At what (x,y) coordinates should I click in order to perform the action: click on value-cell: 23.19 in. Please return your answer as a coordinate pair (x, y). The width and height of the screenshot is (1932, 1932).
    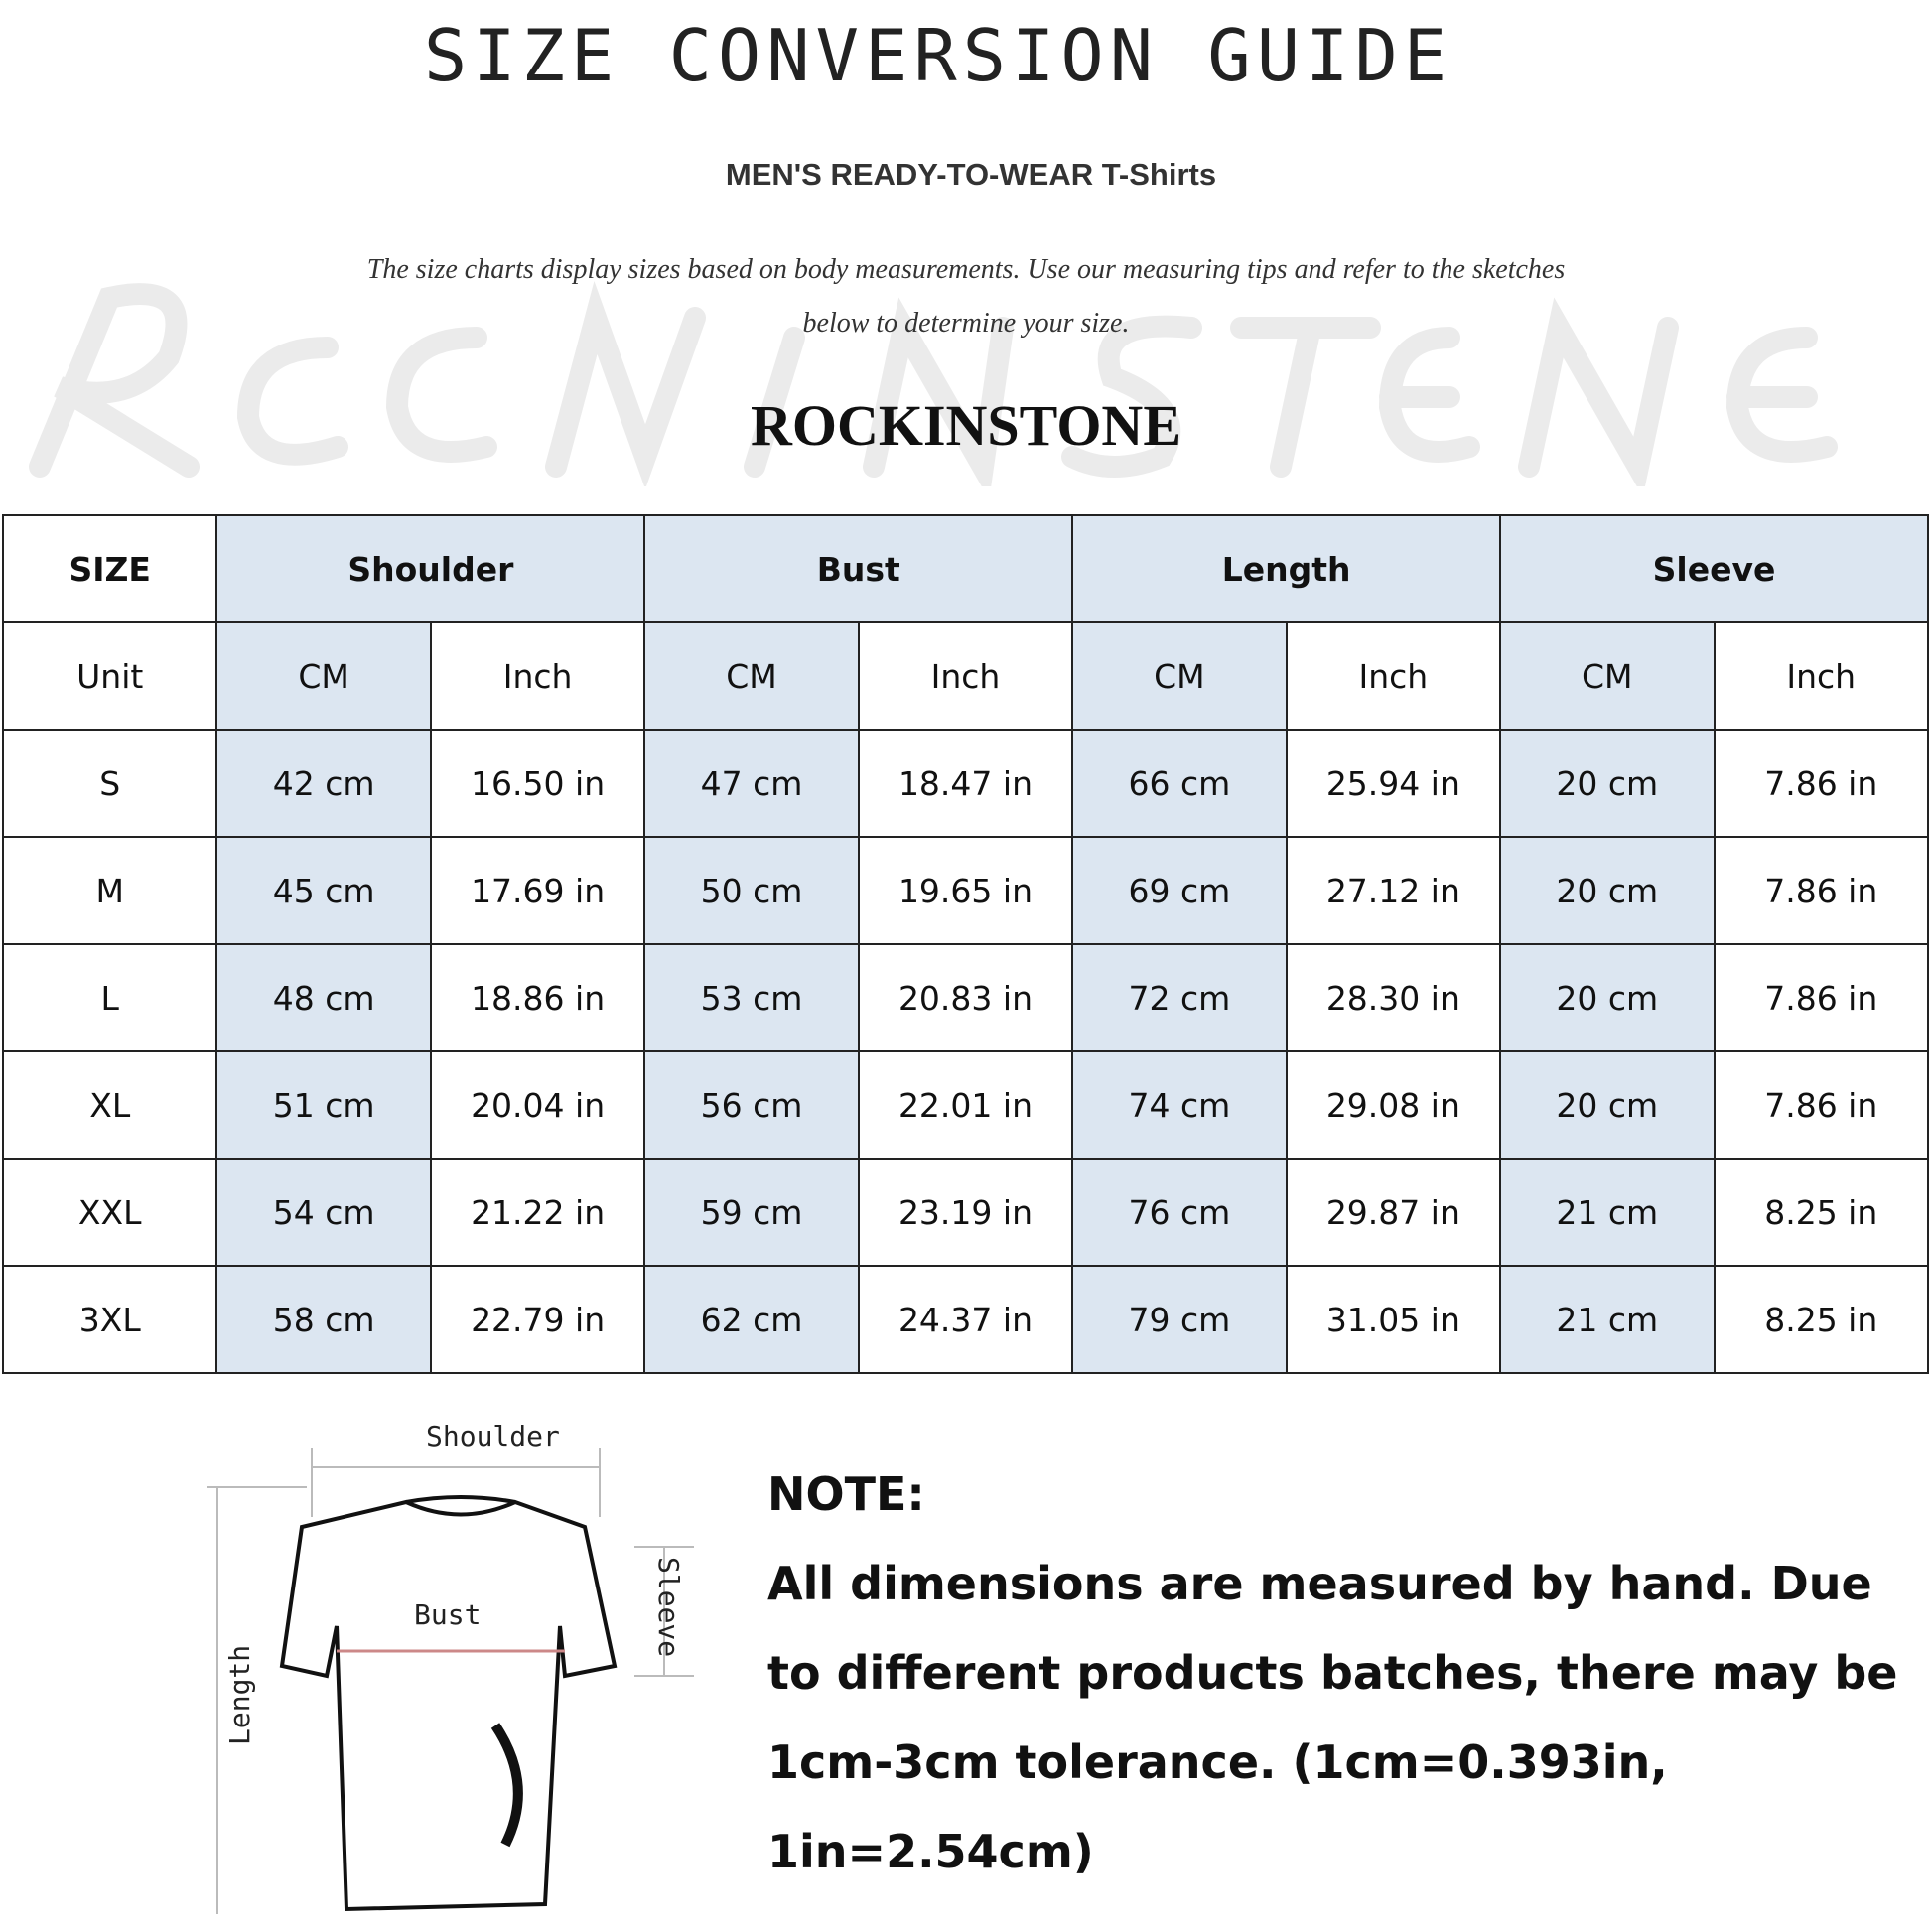
    Looking at the image, I should click on (966, 1212).